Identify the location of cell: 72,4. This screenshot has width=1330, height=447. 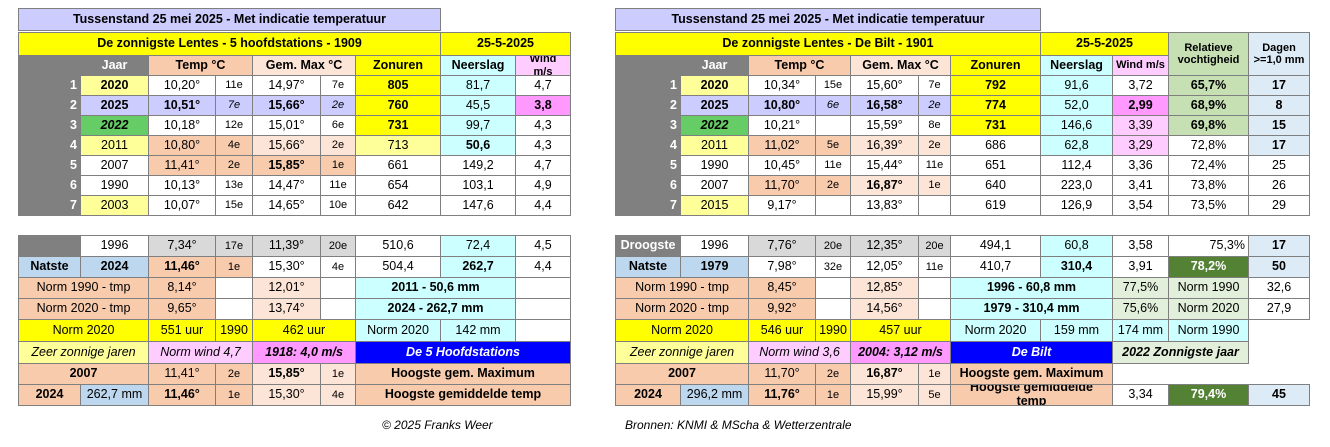
(478, 246).